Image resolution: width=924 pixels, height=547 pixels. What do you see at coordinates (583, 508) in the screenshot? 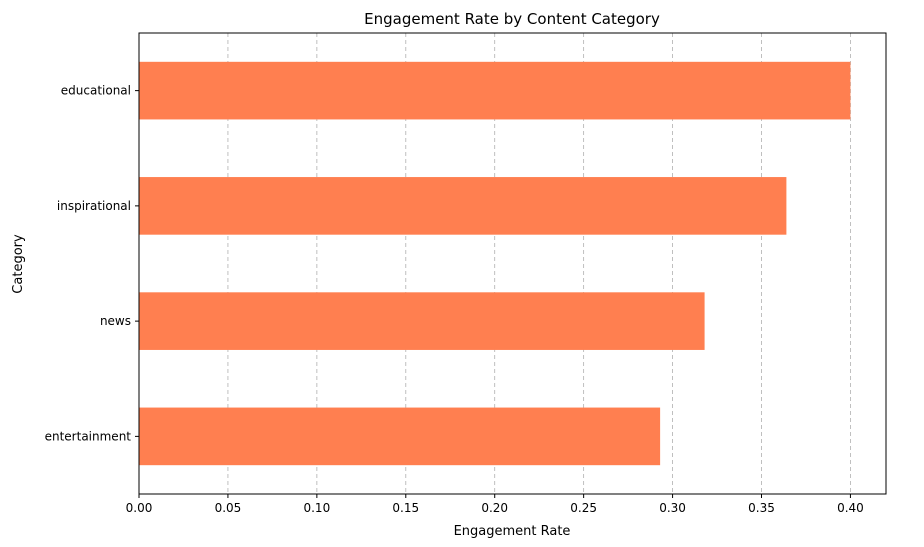
I see `x-tick-label: 0.25` at bounding box center [583, 508].